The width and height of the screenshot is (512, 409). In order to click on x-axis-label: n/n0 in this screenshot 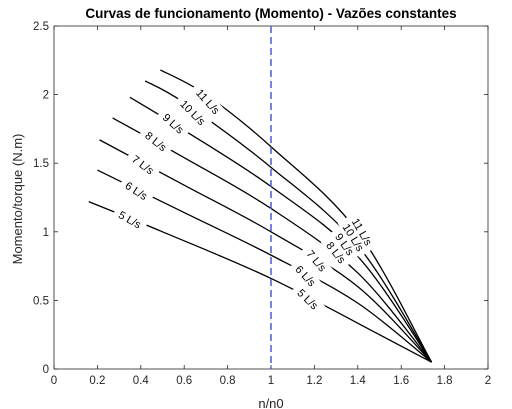, I will do `click(270, 402)`.